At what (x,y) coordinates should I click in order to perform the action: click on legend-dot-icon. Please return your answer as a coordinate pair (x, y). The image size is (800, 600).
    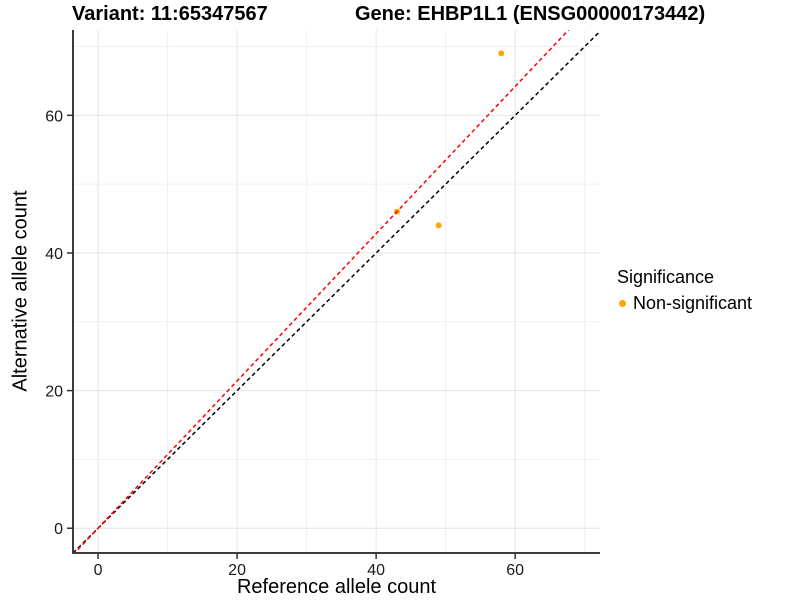
    Looking at the image, I should click on (622, 303).